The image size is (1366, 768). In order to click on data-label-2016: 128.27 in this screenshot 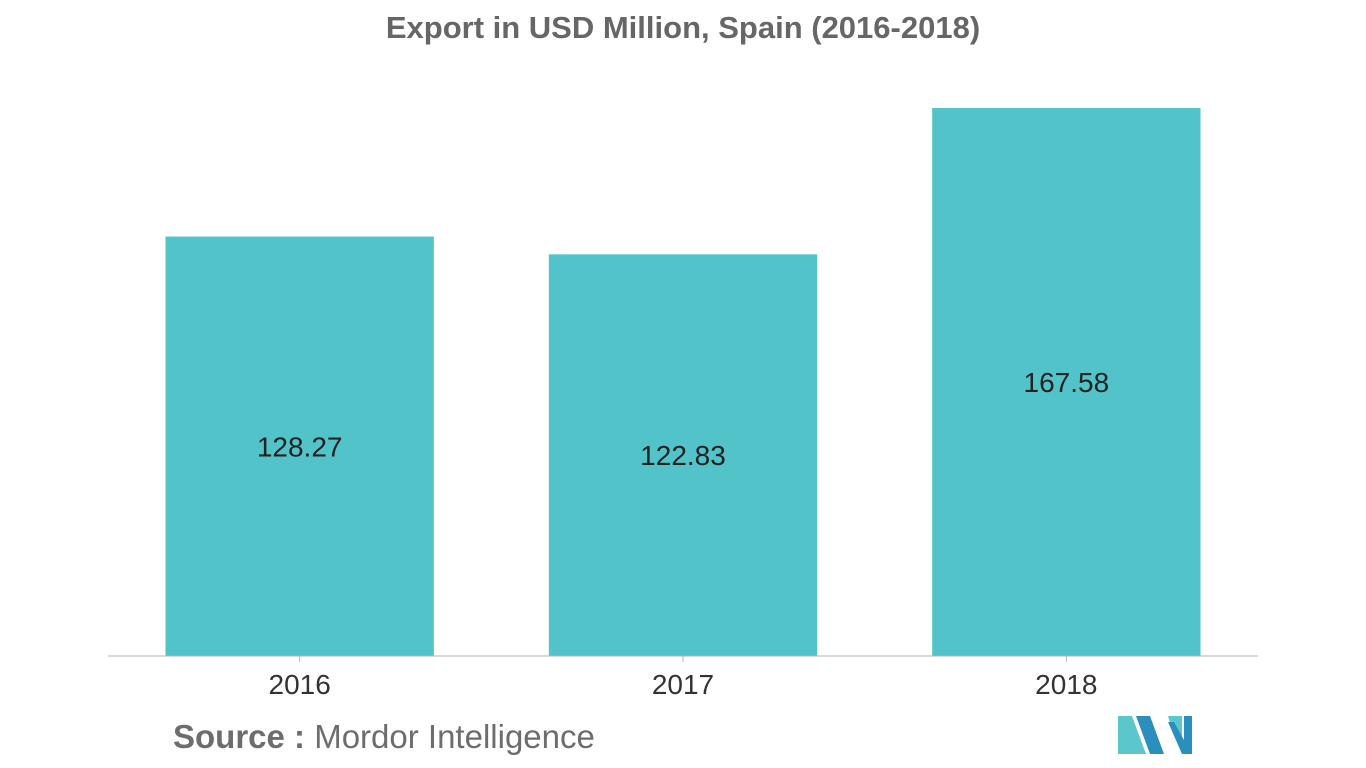, I will do `click(300, 446)`.